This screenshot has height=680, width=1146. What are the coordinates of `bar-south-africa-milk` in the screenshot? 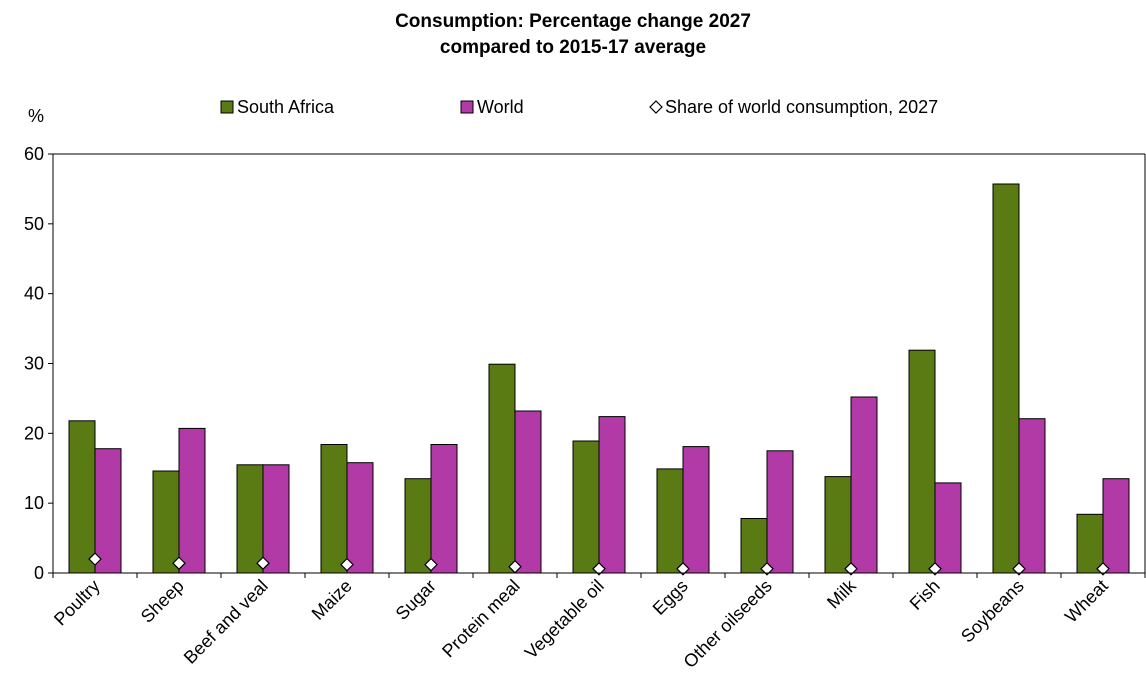 It's located at (838, 525).